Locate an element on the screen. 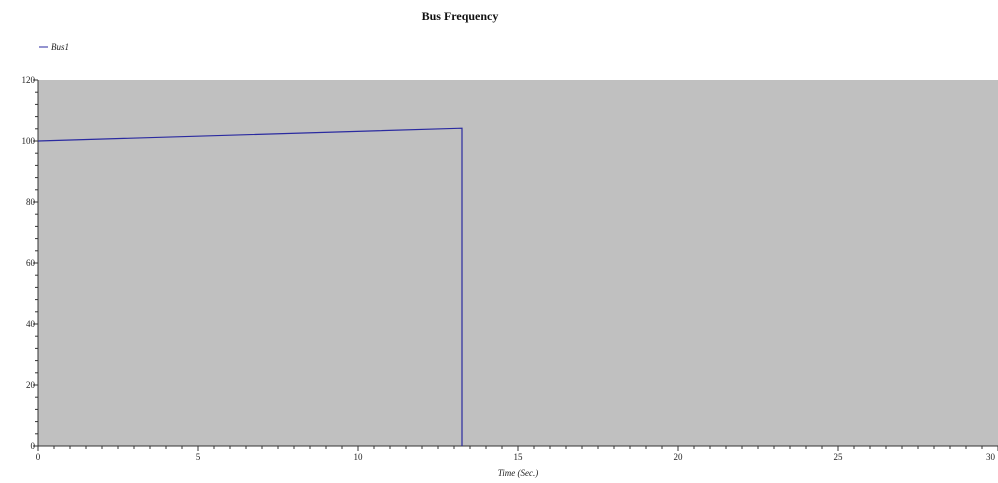 This screenshot has width=998, height=483. x-tick-label: 15 is located at coordinates (519, 457).